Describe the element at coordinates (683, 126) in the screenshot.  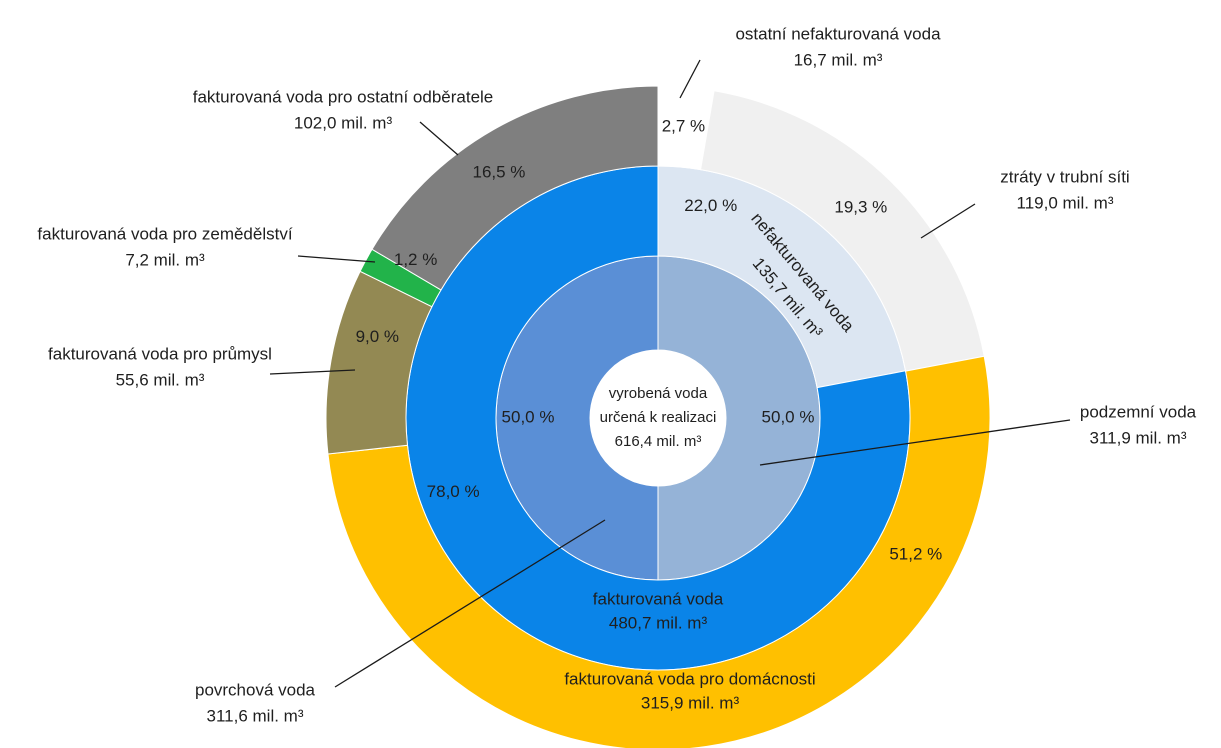
I see `pct-label-ostatni-nefakt: 2,7 %` at that location.